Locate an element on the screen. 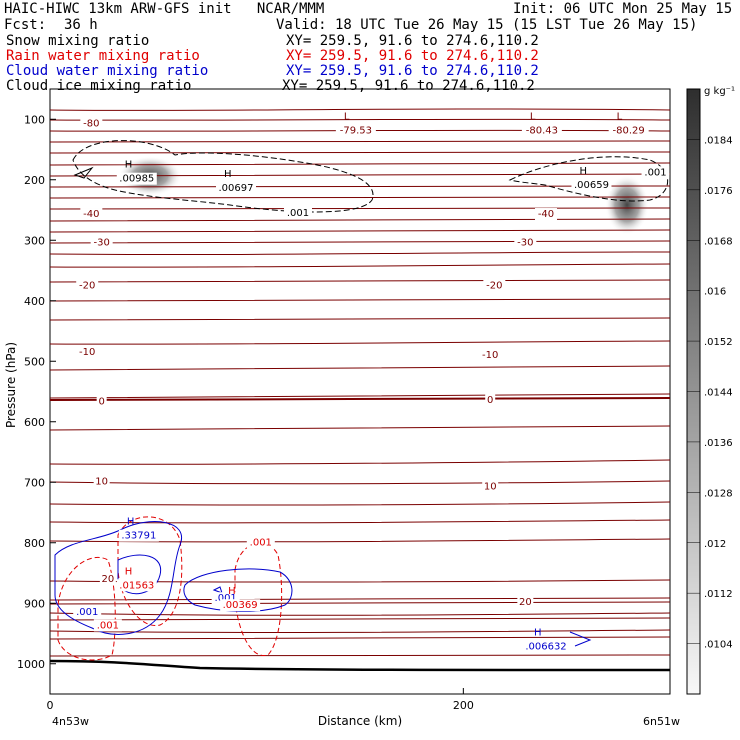 This screenshot has width=740, height=740. extremum-value: .00697 is located at coordinates (236, 188).